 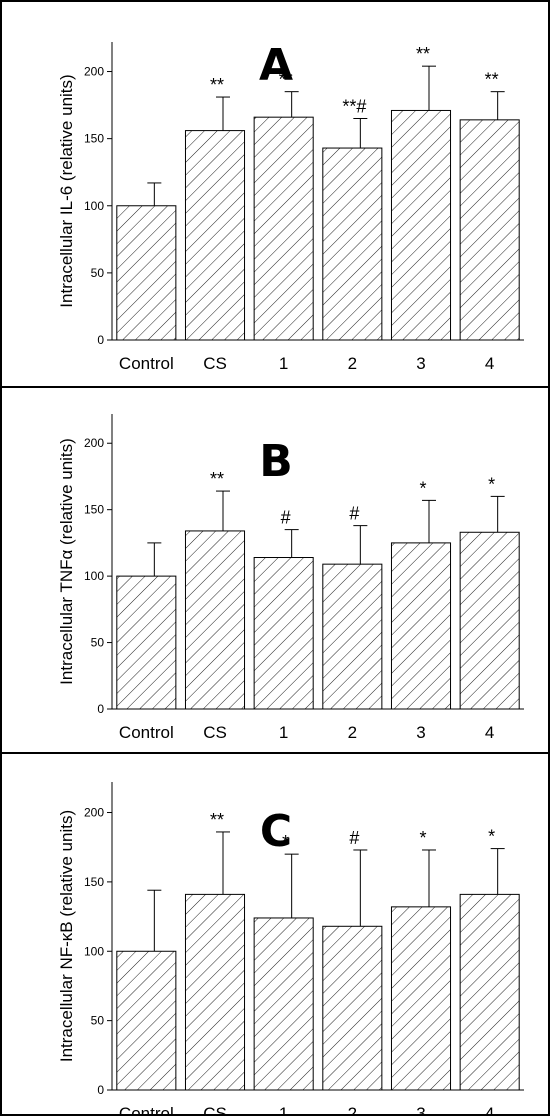 What do you see at coordinates (276, 65) in the screenshot?
I see `panel-letter-a: A` at bounding box center [276, 65].